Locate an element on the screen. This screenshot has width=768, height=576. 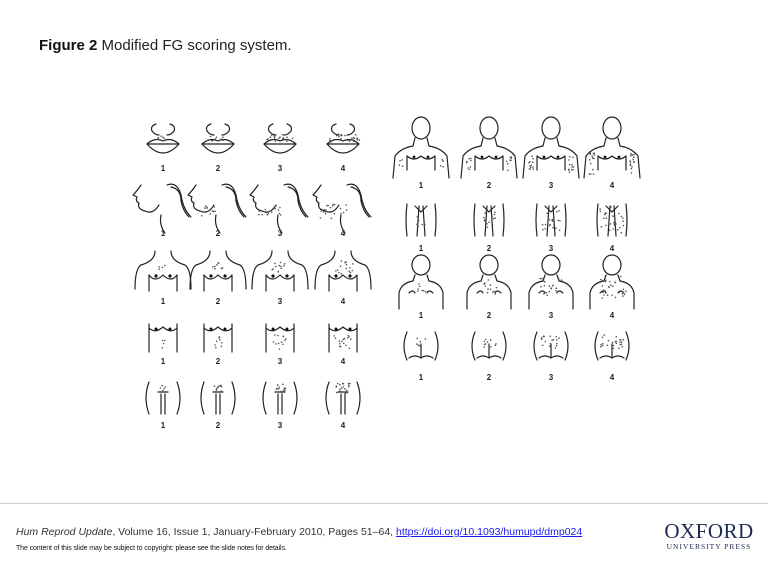
doi-link: https://doi.org/10.1093/humupd/dmp024 is located at coordinates (489, 532).